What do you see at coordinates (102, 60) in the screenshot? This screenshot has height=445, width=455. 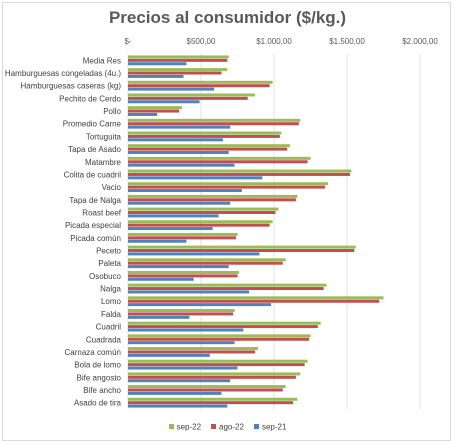 I see `category-label: Media Res` at bounding box center [102, 60].